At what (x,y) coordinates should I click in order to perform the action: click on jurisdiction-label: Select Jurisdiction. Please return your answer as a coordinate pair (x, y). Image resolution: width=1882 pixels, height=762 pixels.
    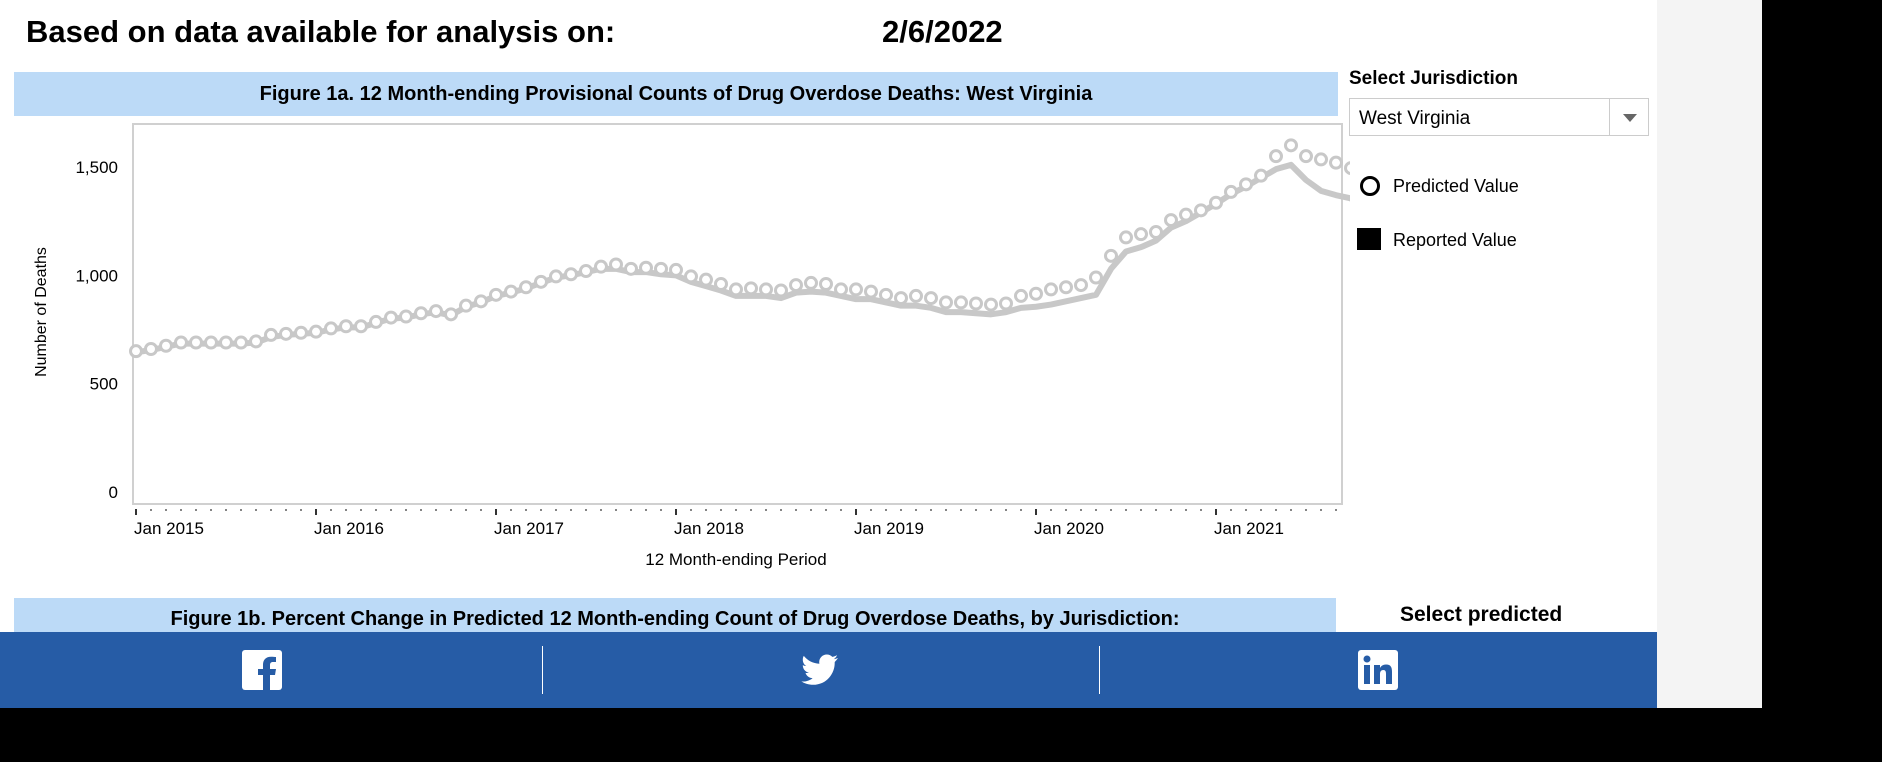
    Looking at the image, I should click on (1433, 78).